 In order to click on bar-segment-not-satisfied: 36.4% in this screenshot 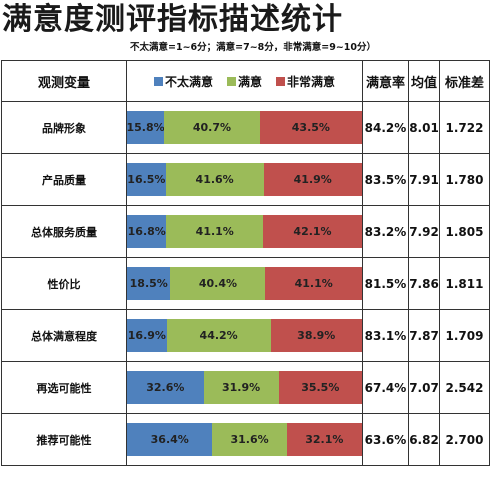, I will do `click(170, 439)`.